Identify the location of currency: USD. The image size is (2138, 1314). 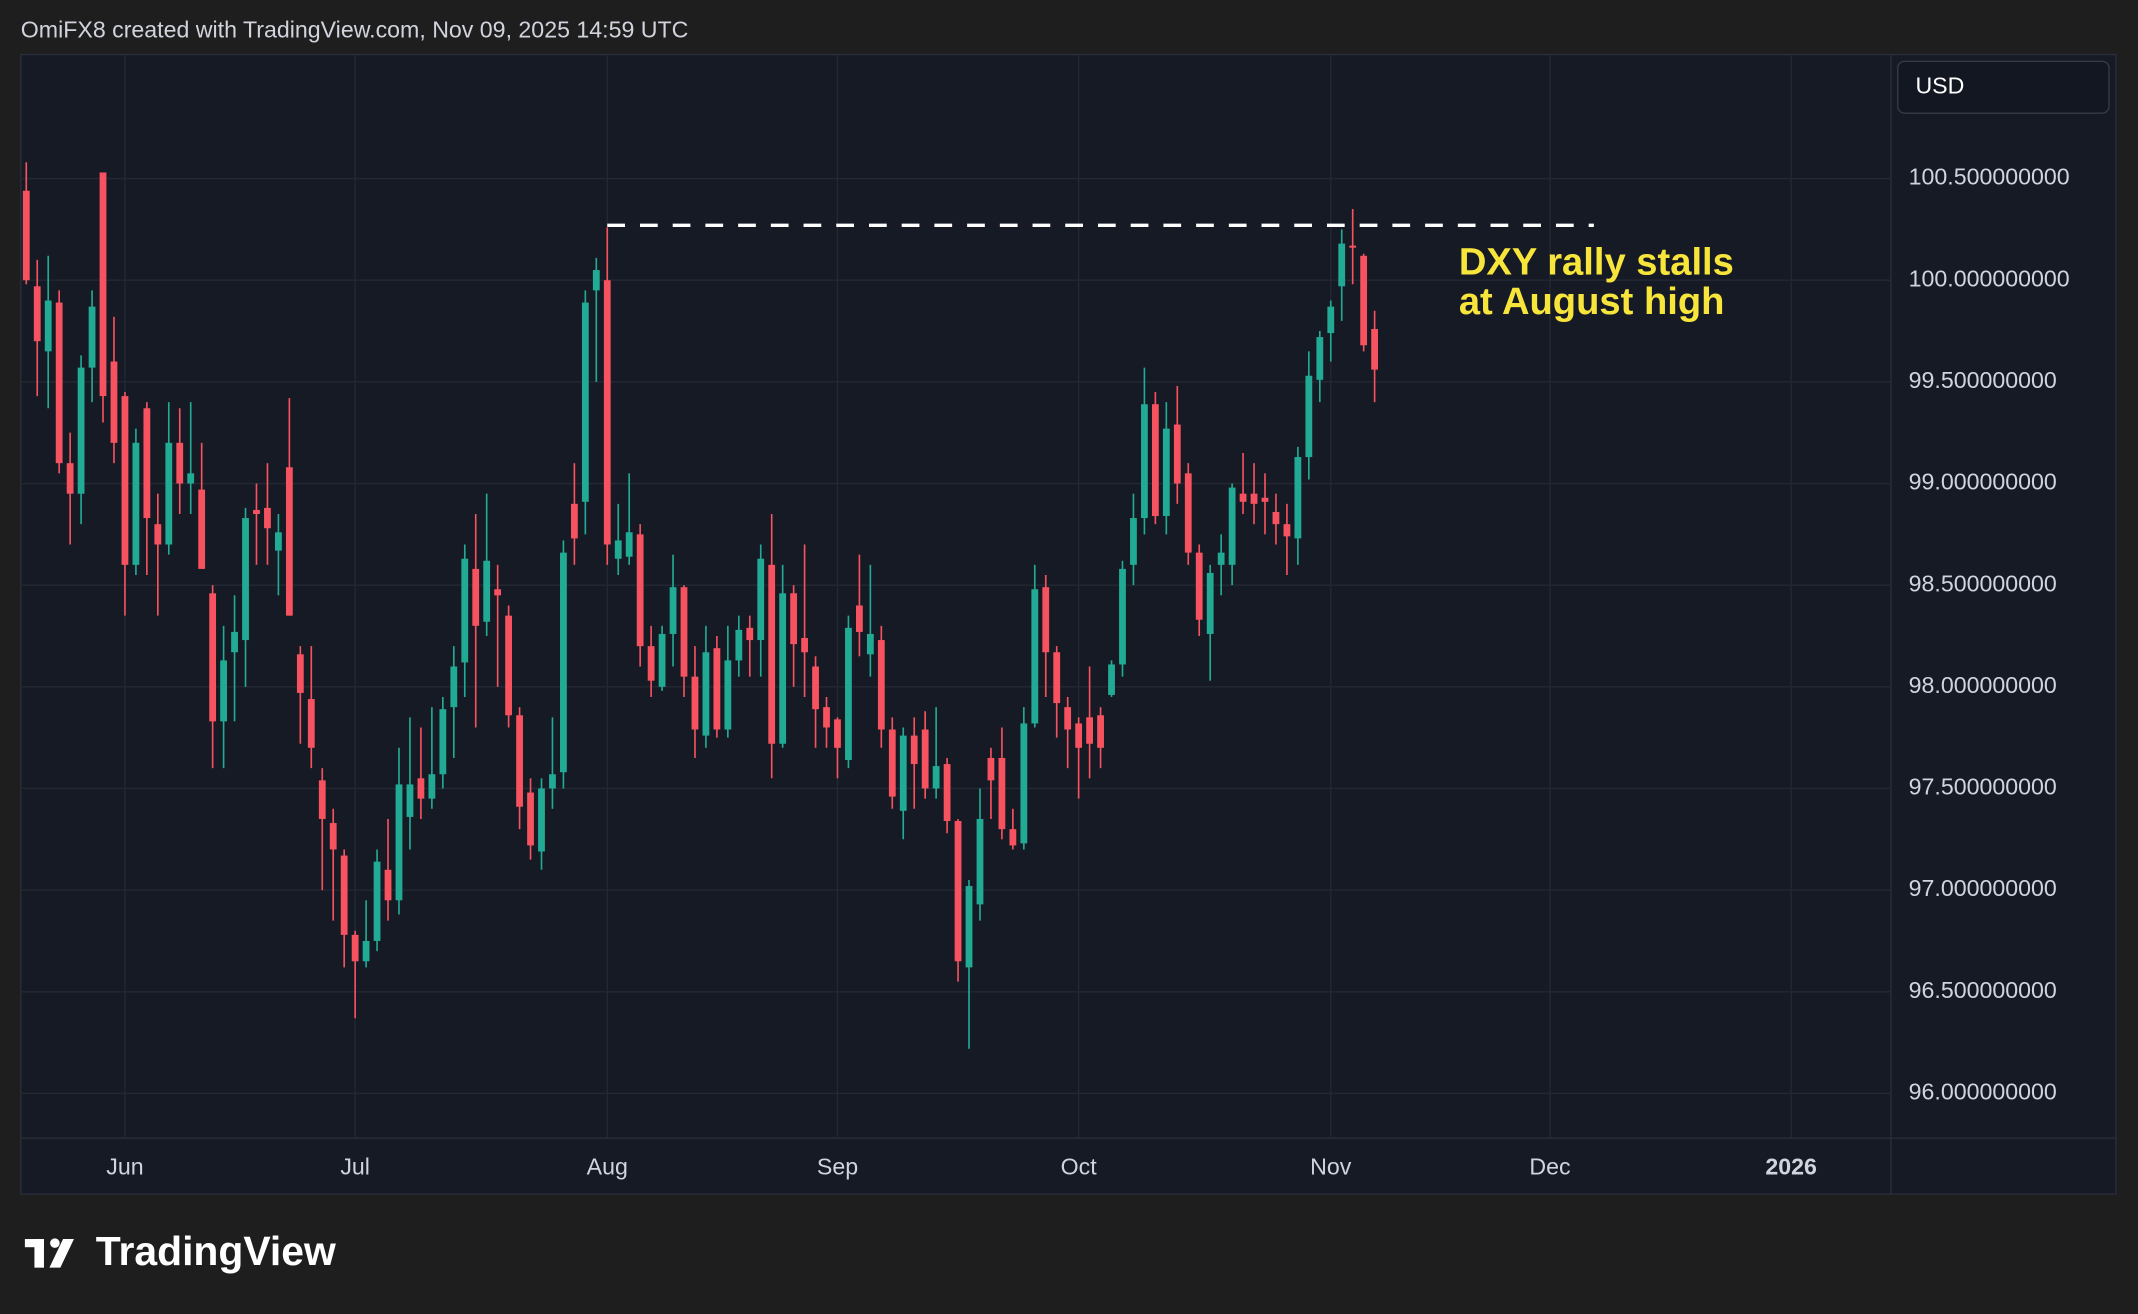
(1939, 85).